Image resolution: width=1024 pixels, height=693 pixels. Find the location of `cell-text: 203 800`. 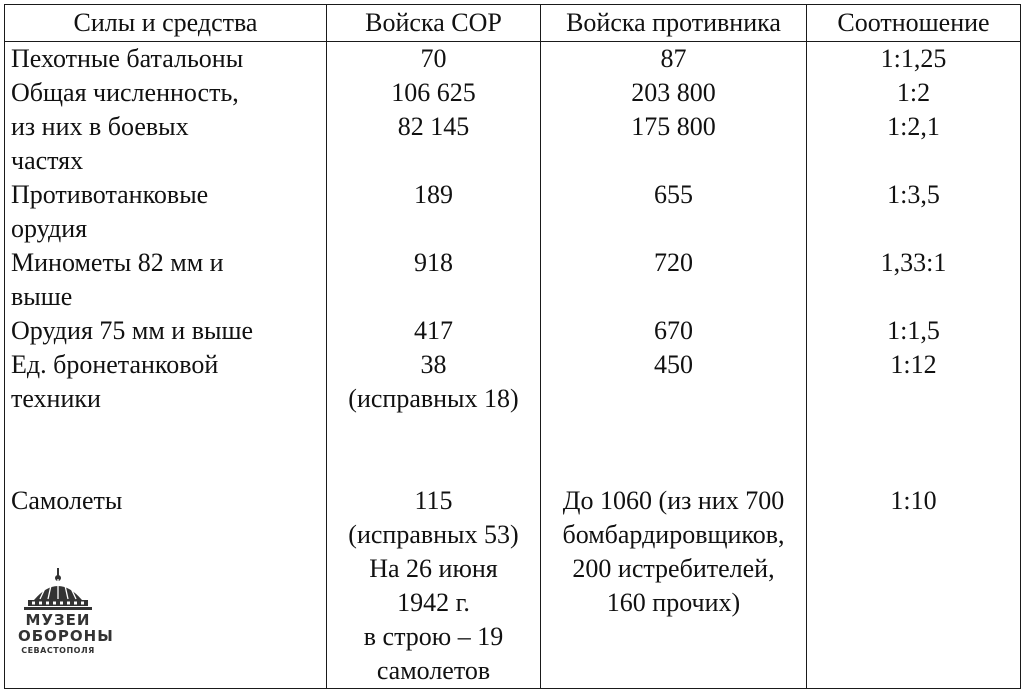

cell-text: 203 800 is located at coordinates (673, 92).